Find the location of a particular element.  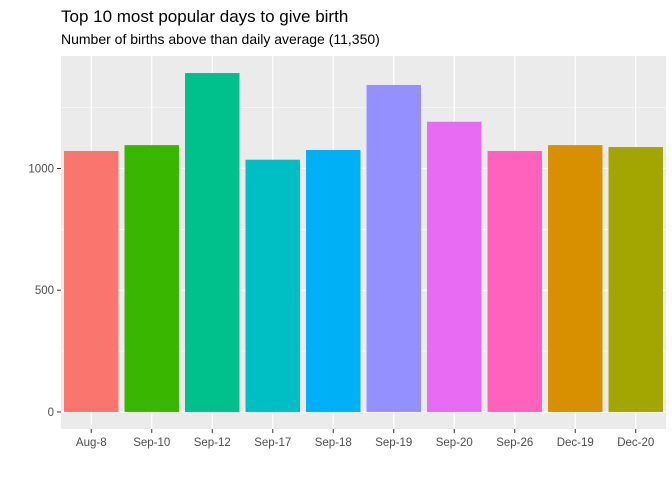

x-tick-label: Sep-20 is located at coordinates (454, 443).